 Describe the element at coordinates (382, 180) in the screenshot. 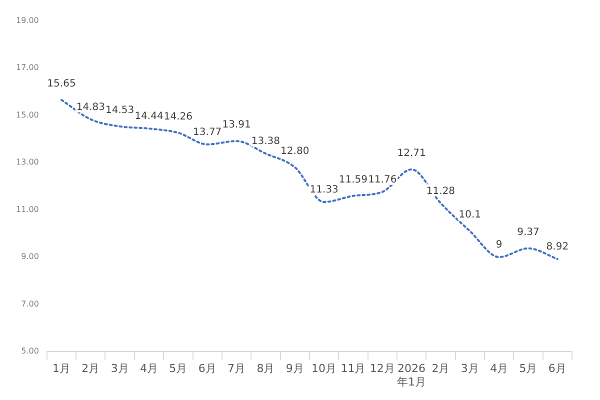

I see `data-label: 11.76` at that location.